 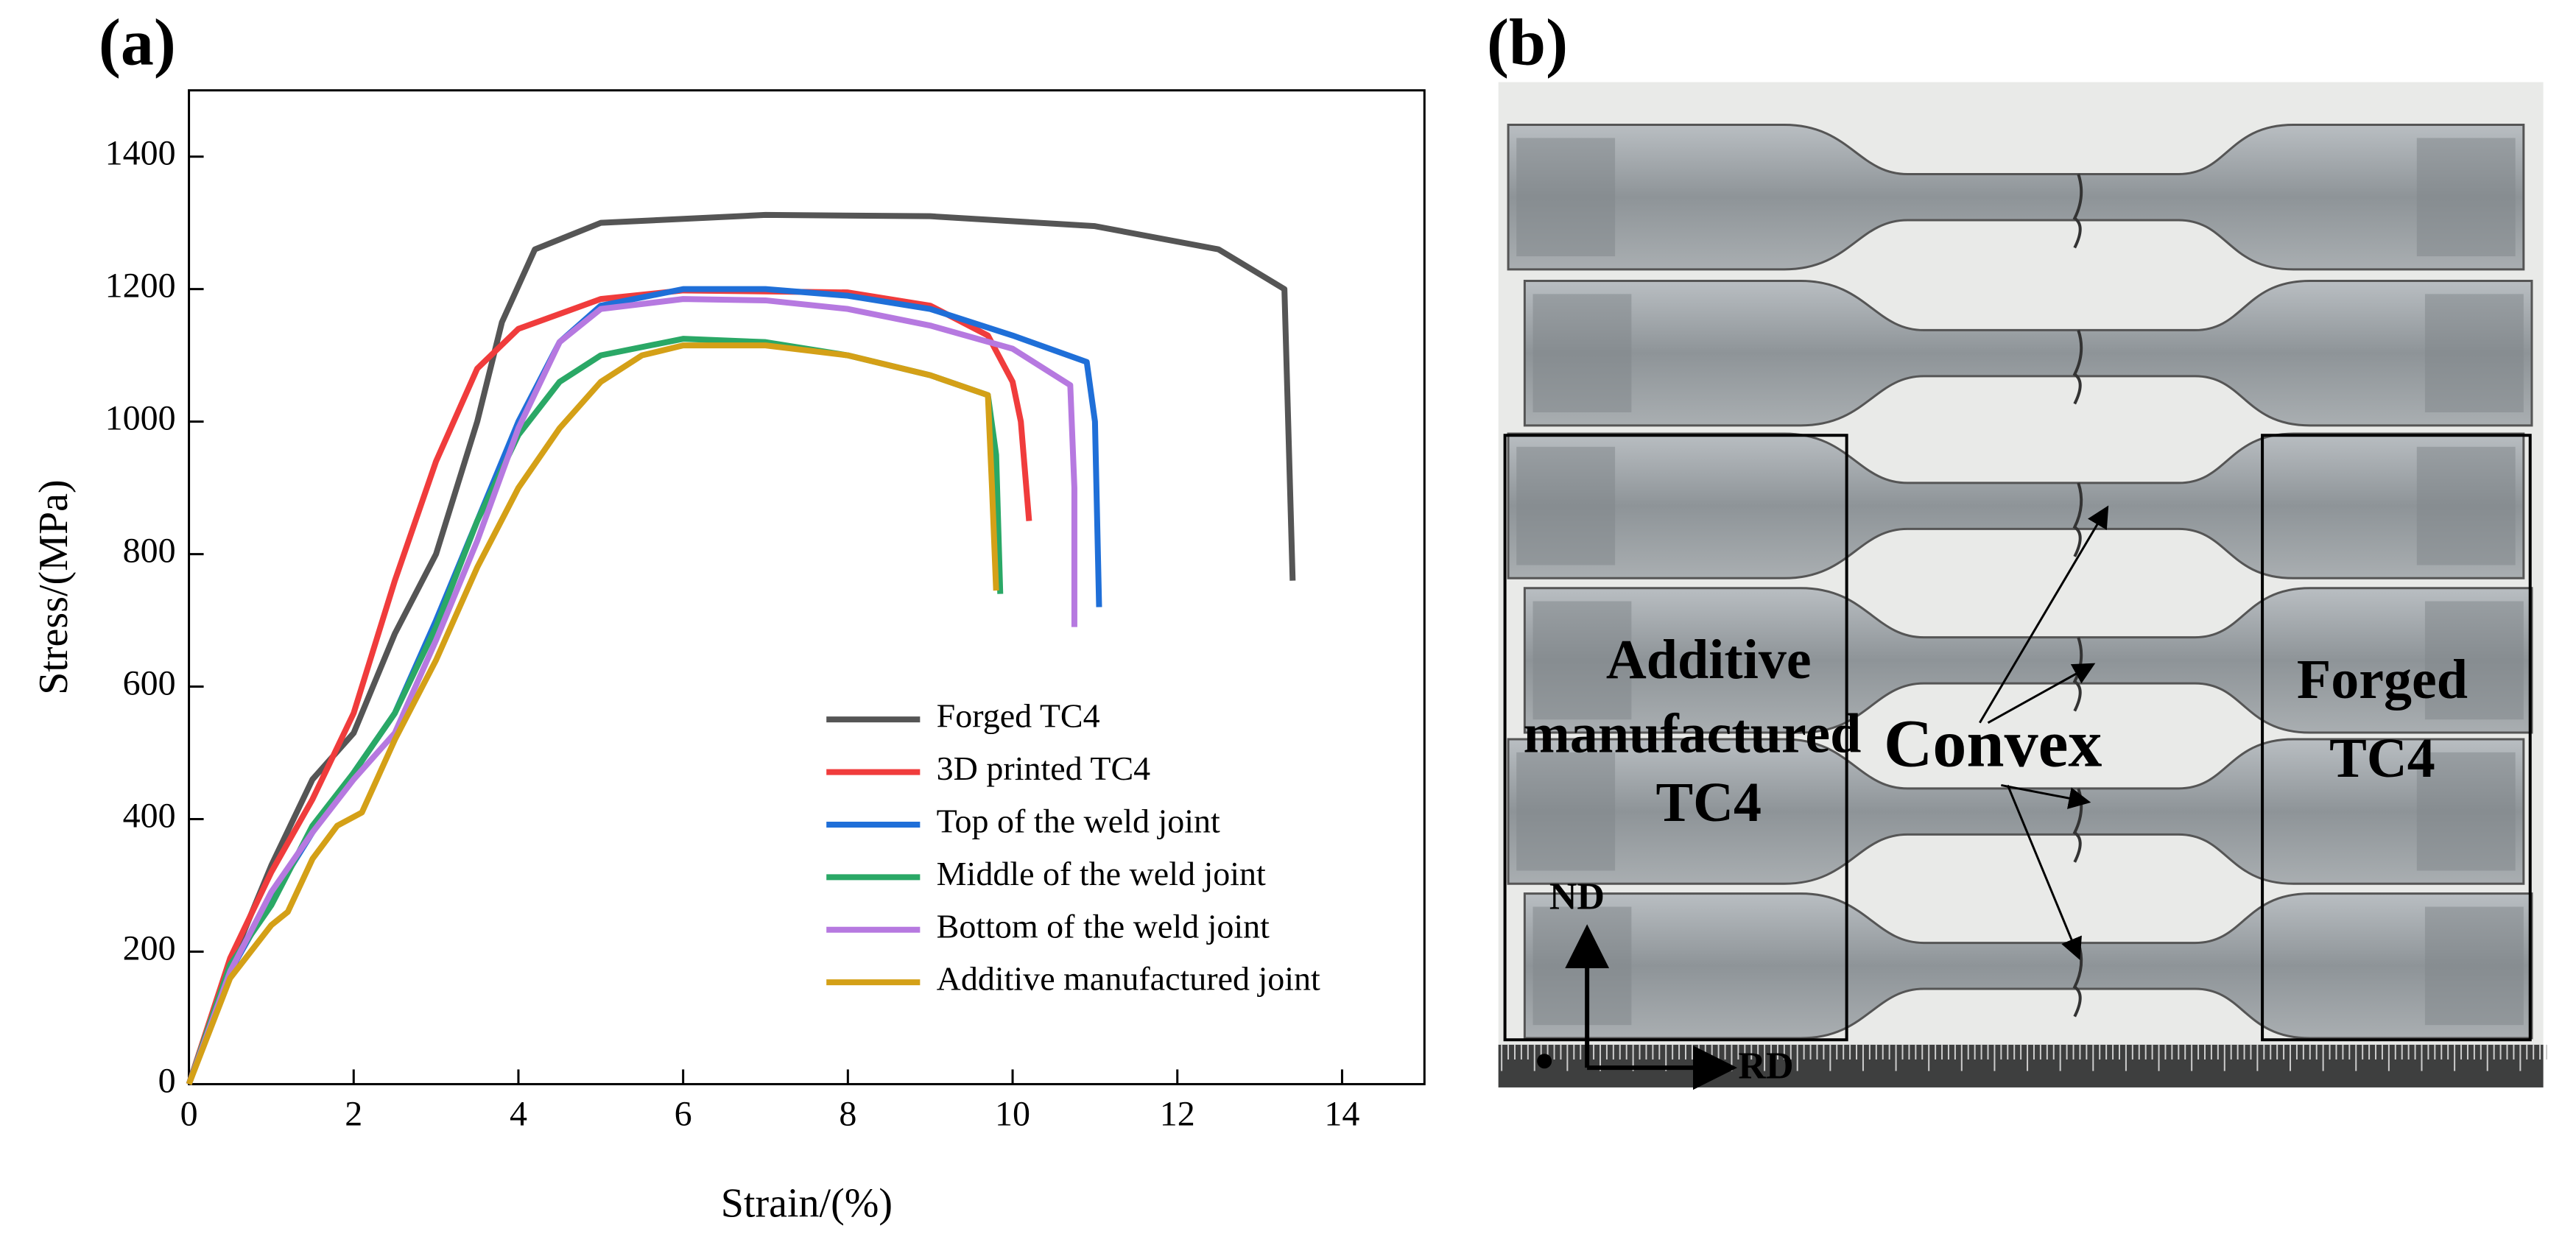 I want to click on rd-label: RD, so click(x=1765, y=1066).